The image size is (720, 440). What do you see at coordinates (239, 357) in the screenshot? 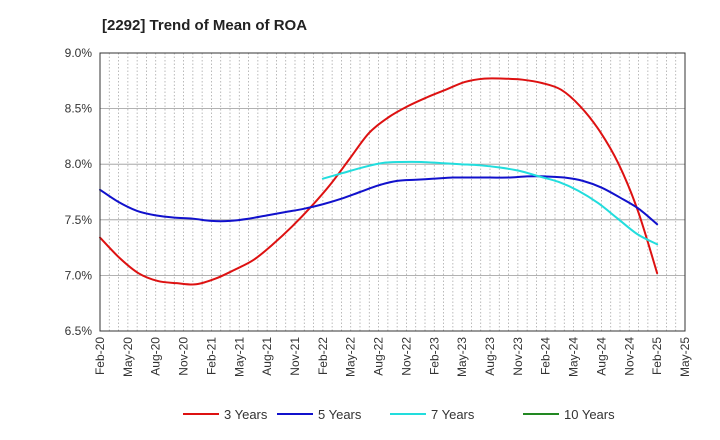
I see `x-tick-label-5: May-21` at bounding box center [239, 357].